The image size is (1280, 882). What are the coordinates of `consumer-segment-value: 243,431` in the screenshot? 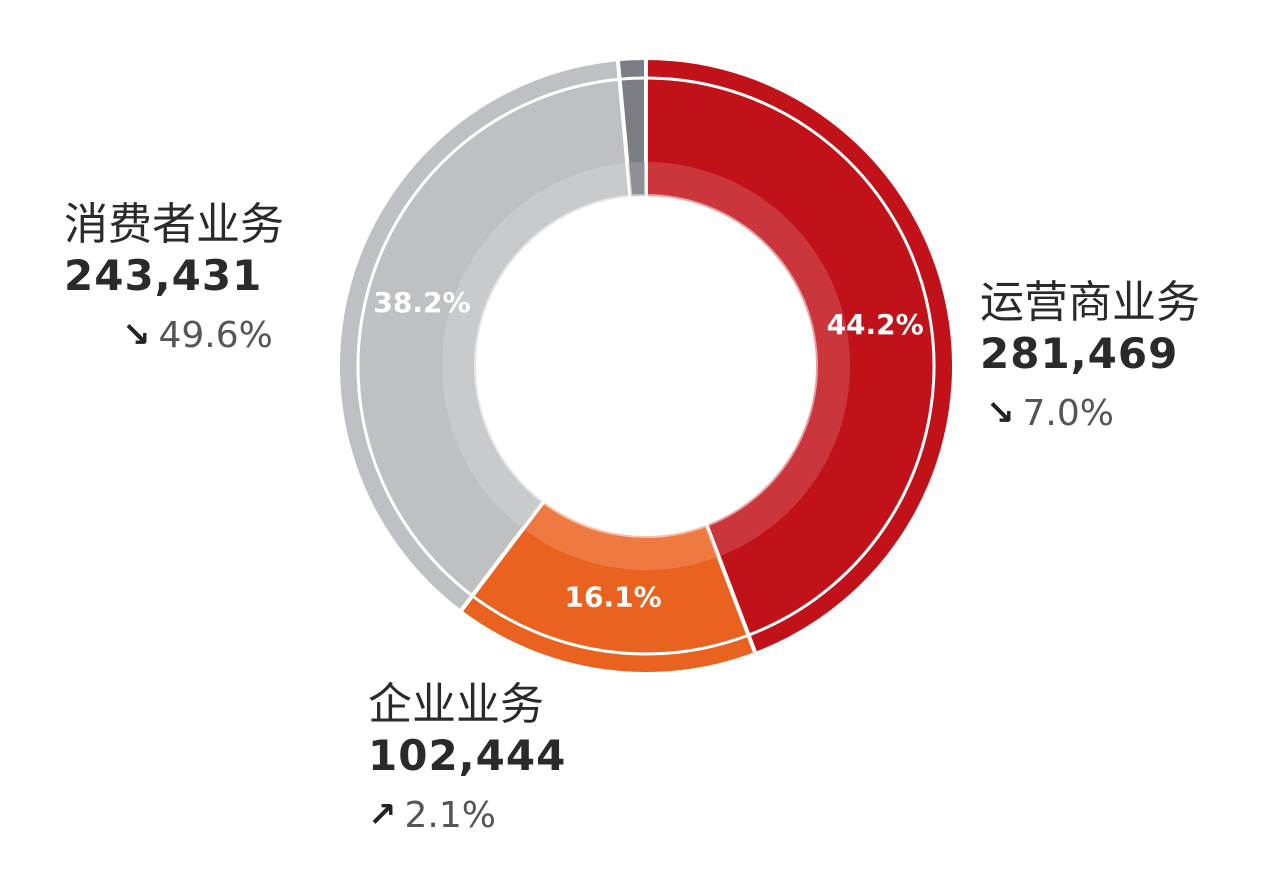 It's located at (163, 275).